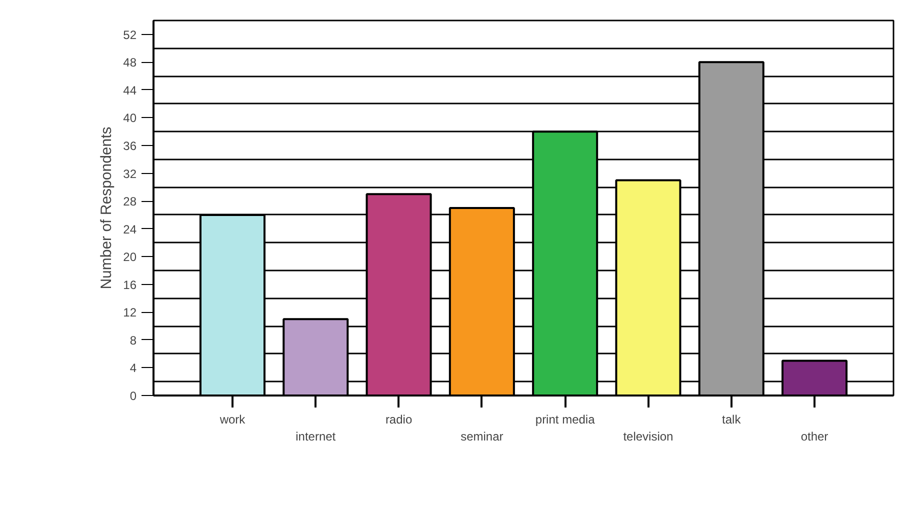  Describe the element at coordinates (130, 90) in the screenshot. I see `y-tick-label: 44` at that location.